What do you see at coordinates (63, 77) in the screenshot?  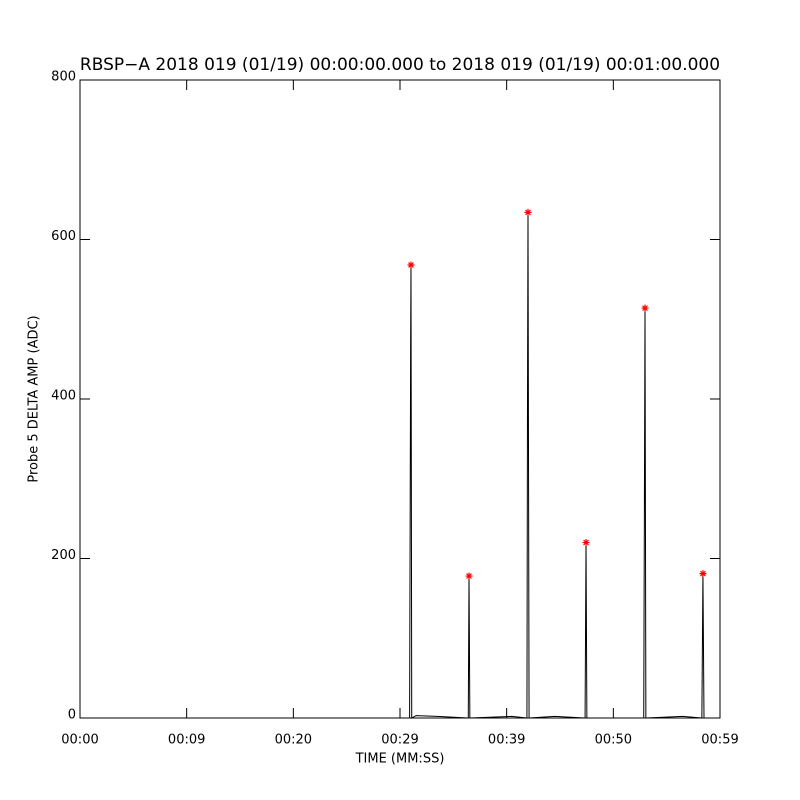 I see `y-tick-label: 800` at bounding box center [63, 77].